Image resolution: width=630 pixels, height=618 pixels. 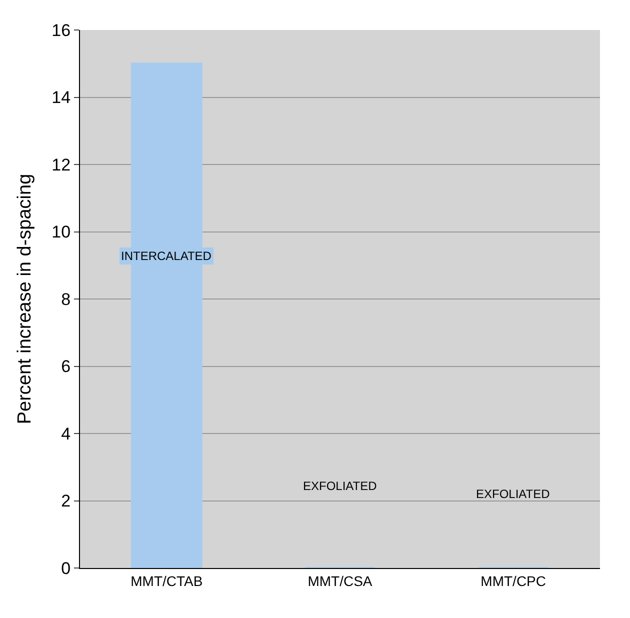 What do you see at coordinates (66, 299) in the screenshot?
I see `y-tick-label: 8` at bounding box center [66, 299].